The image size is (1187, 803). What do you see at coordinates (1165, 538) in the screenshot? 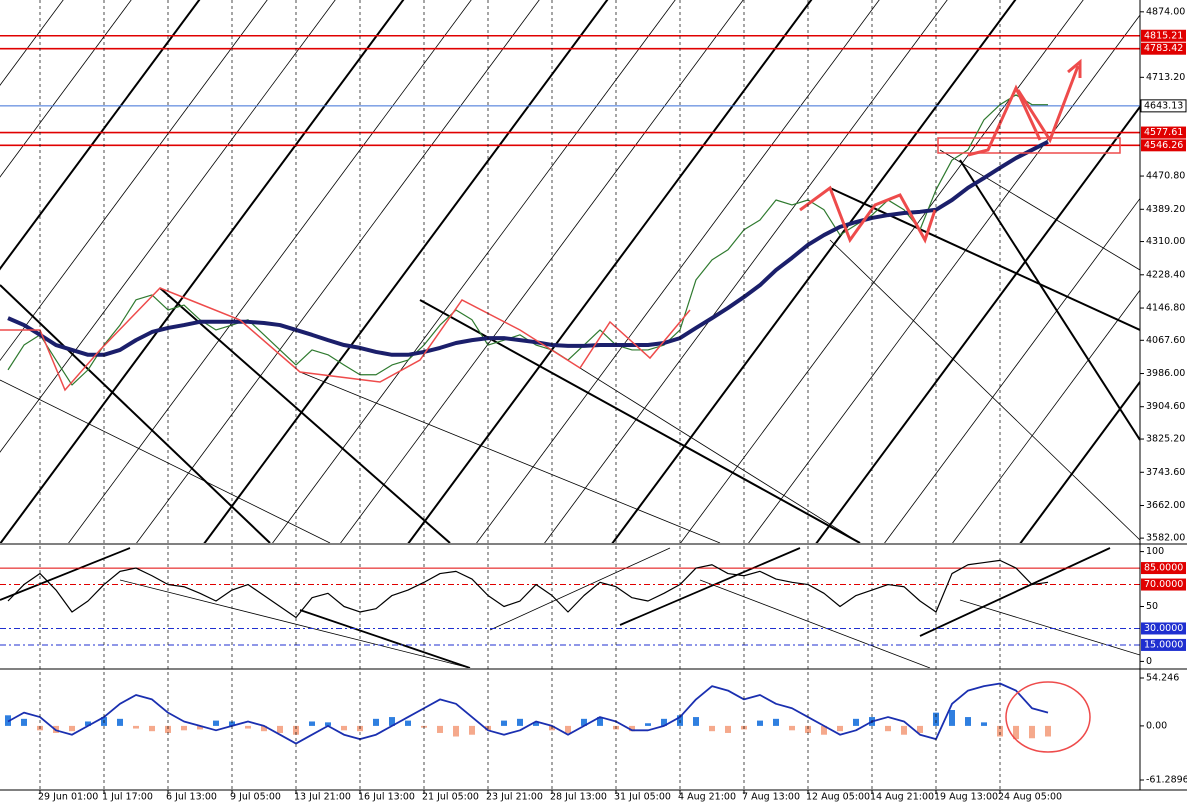
I see `y-tick-label: 3582.00` at bounding box center [1165, 538].